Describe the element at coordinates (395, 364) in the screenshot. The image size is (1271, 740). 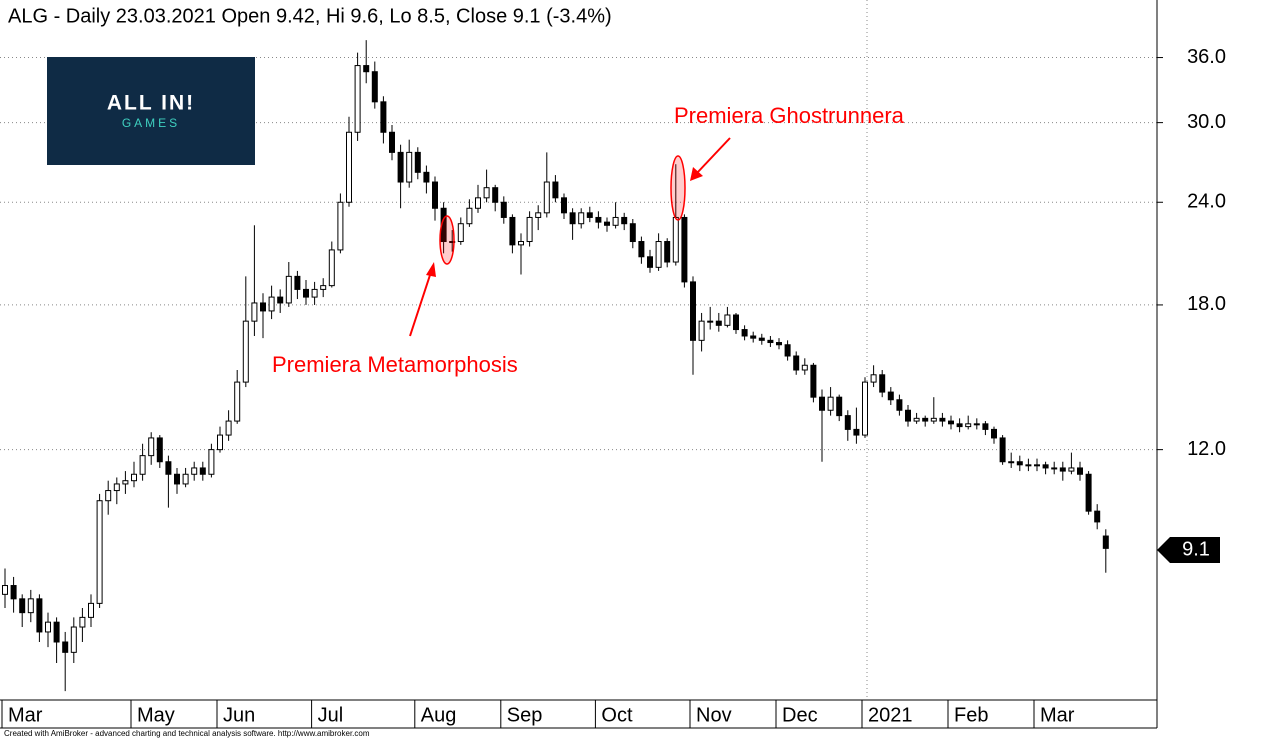
I see `annotation-text: Premiera Metamorphosis` at that location.